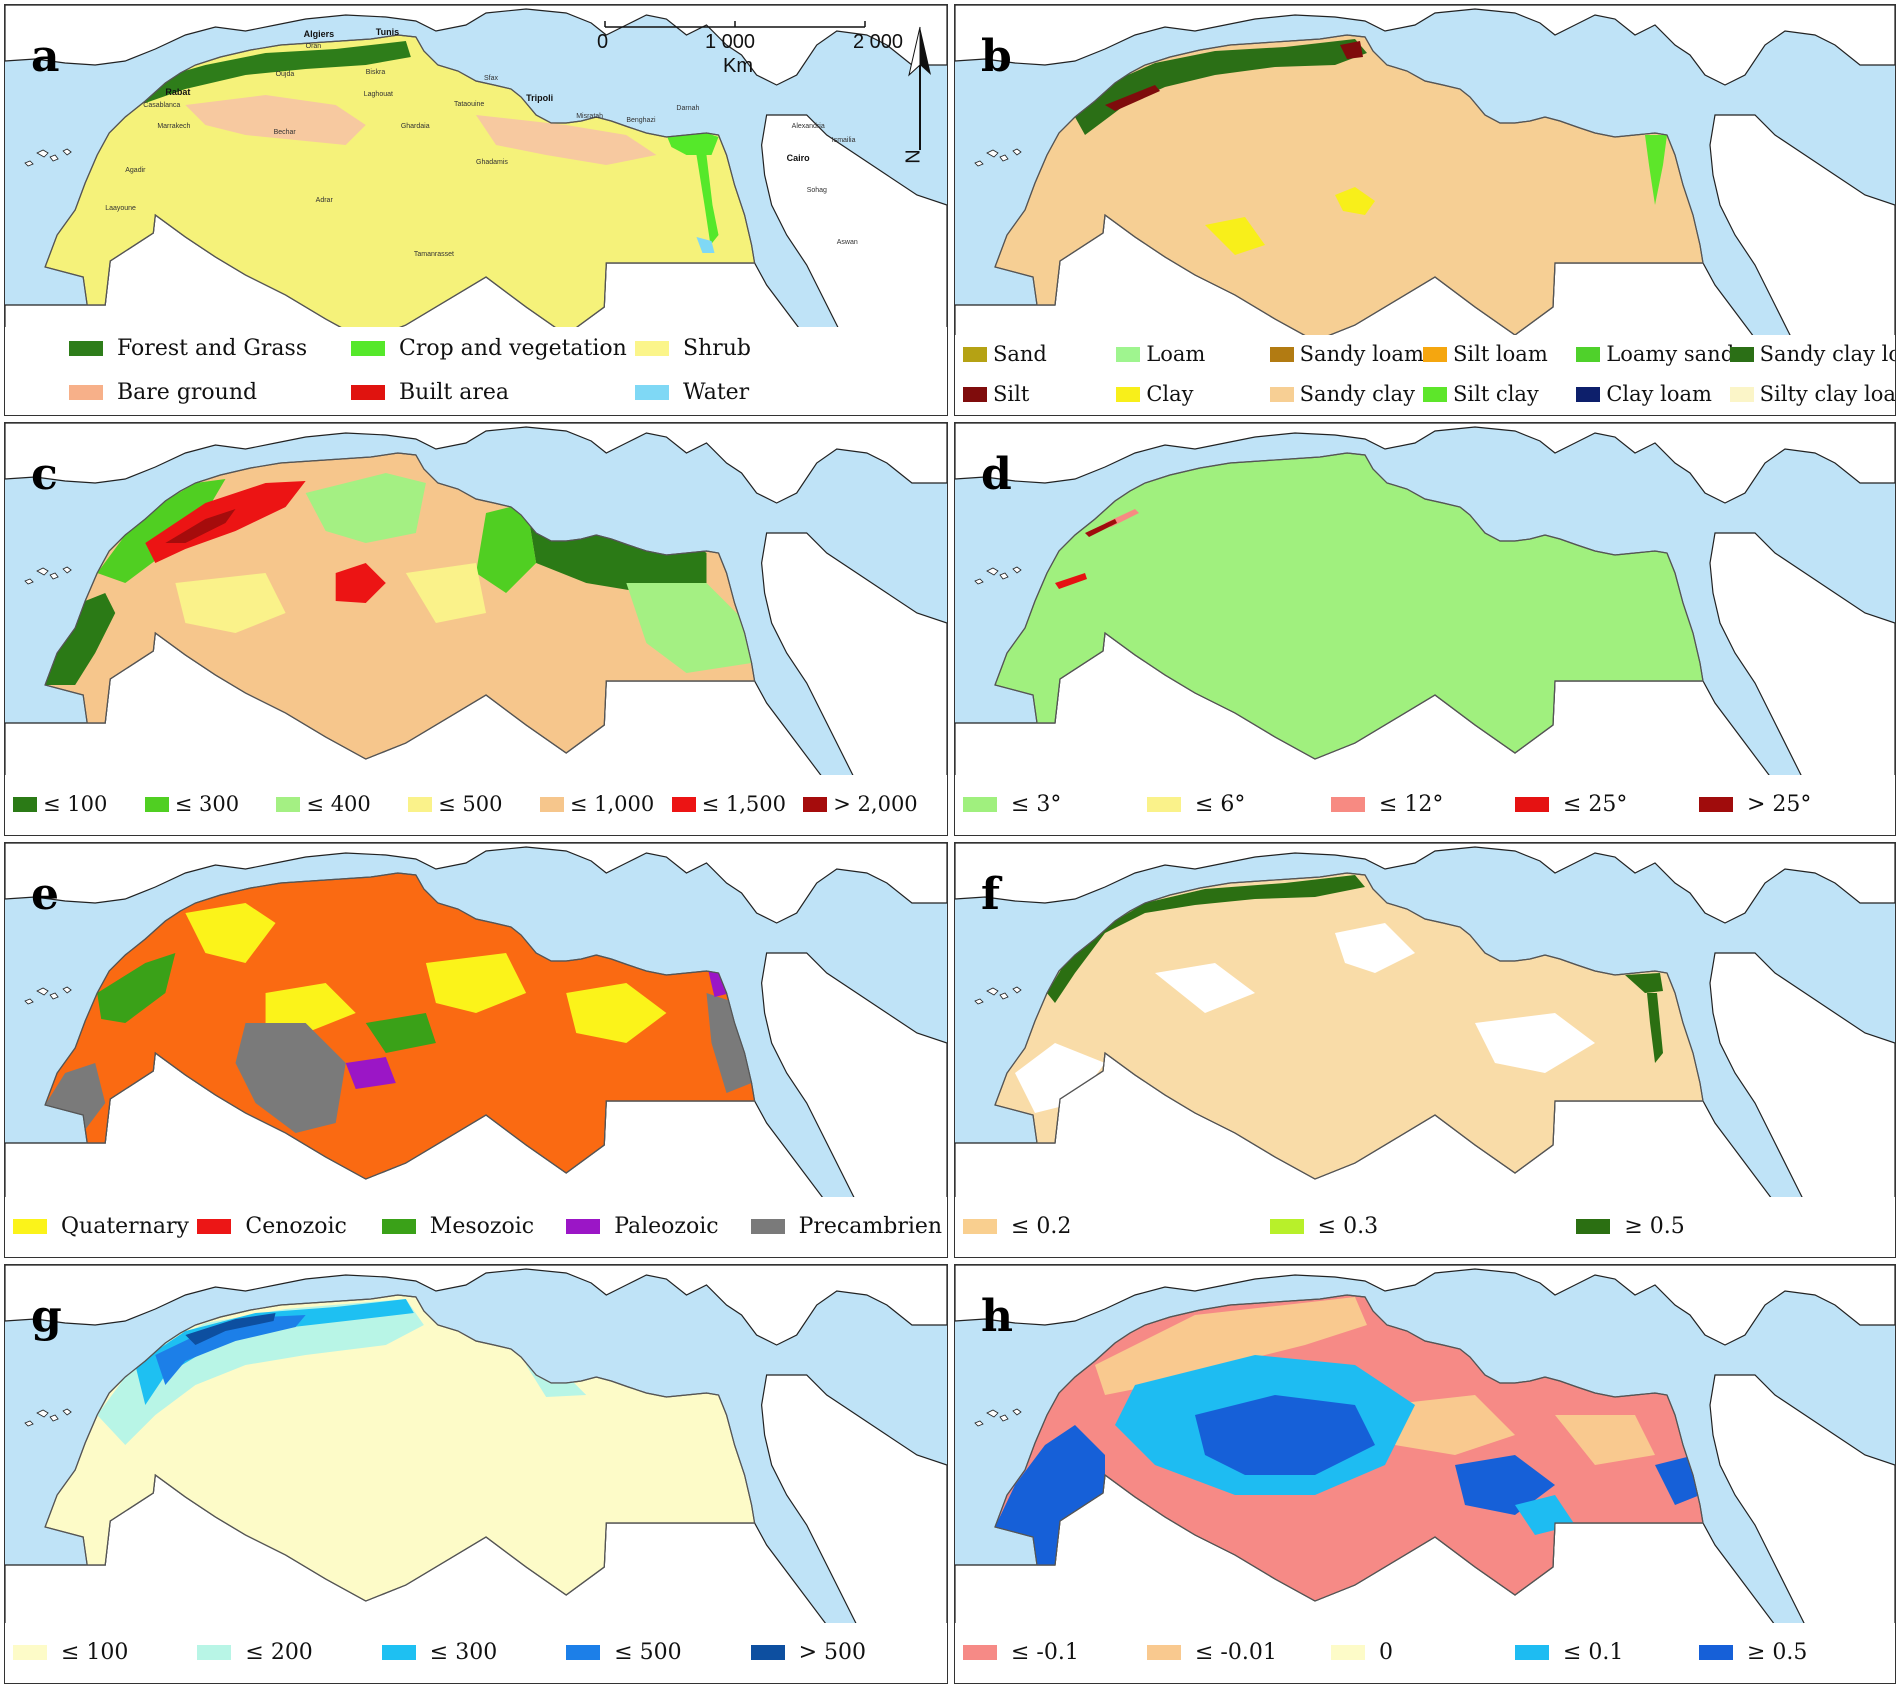  What do you see at coordinates (716, 392) in the screenshot?
I see `legend-label: Water` at bounding box center [716, 392].